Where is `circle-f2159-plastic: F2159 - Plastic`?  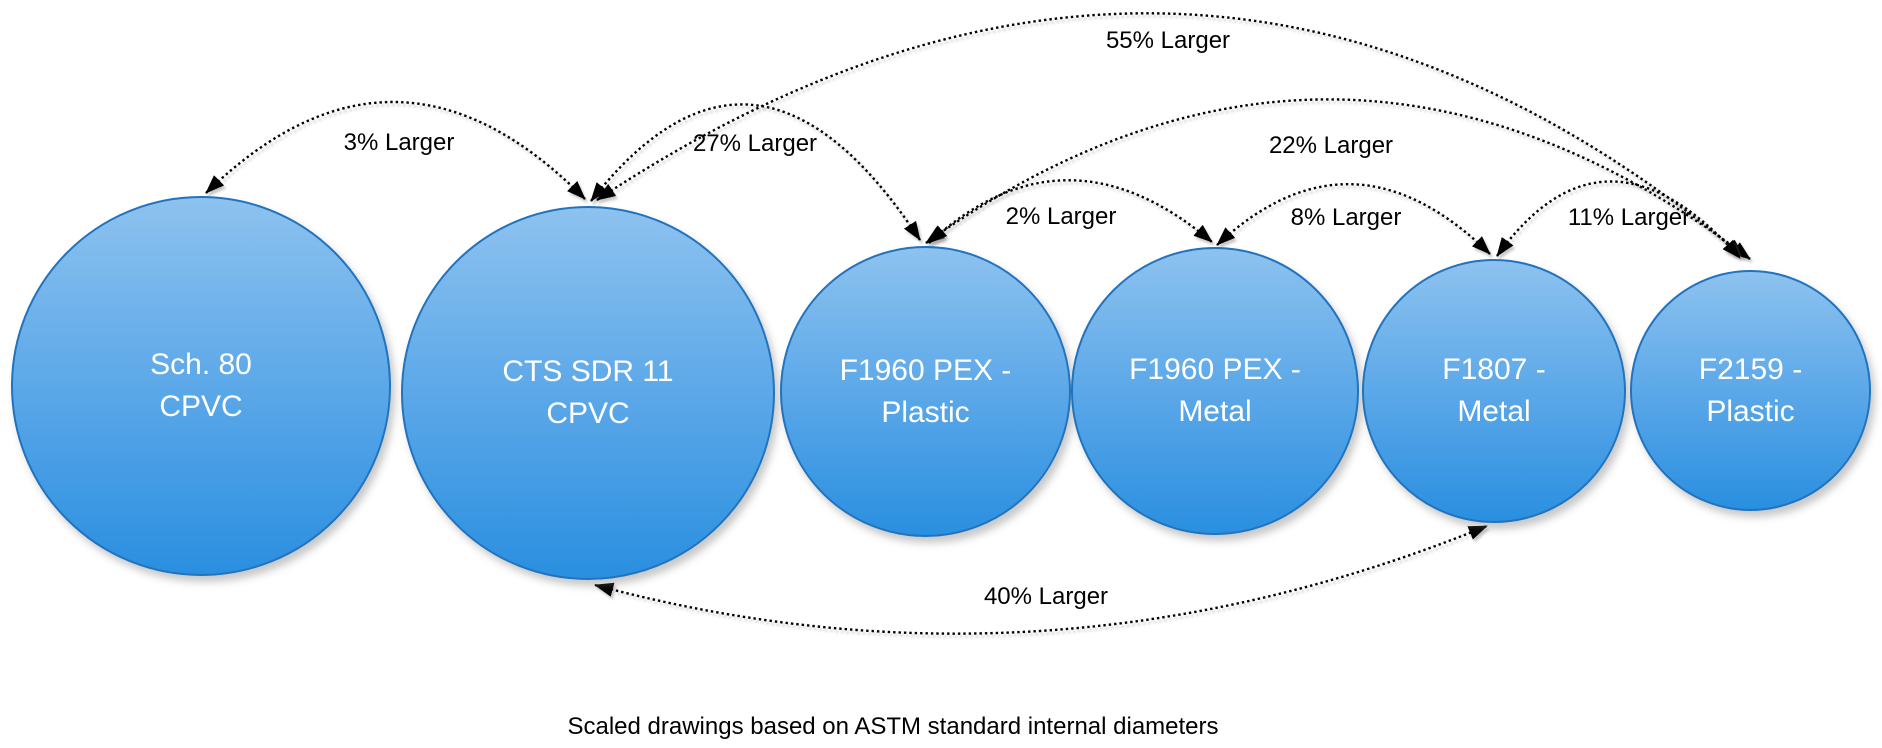
circle-f2159-plastic: F2159 - Plastic is located at coordinates (1750, 390).